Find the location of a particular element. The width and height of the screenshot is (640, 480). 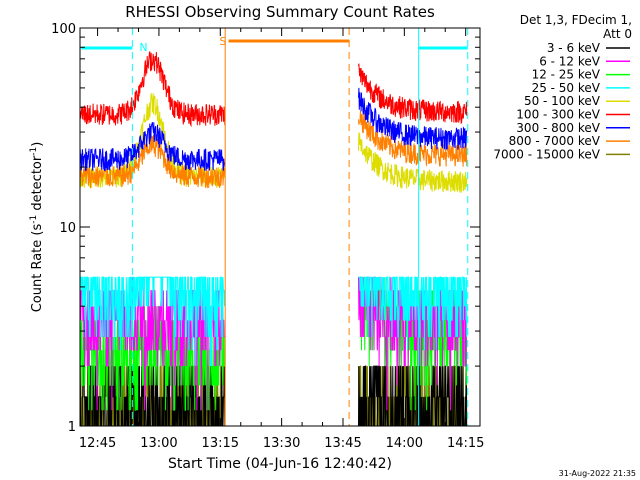

legend-label-8: 7000 - 15000 keV is located at coordinates (546, 154).